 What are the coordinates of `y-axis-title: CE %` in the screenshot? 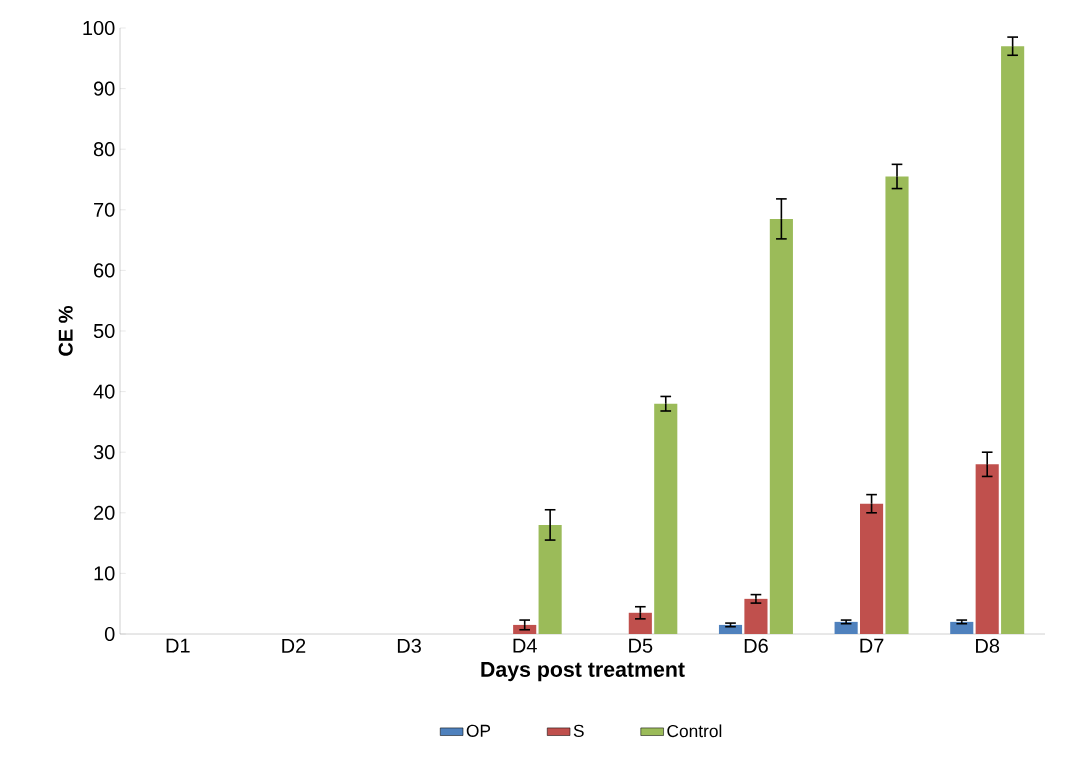 It's located at (65, 330).